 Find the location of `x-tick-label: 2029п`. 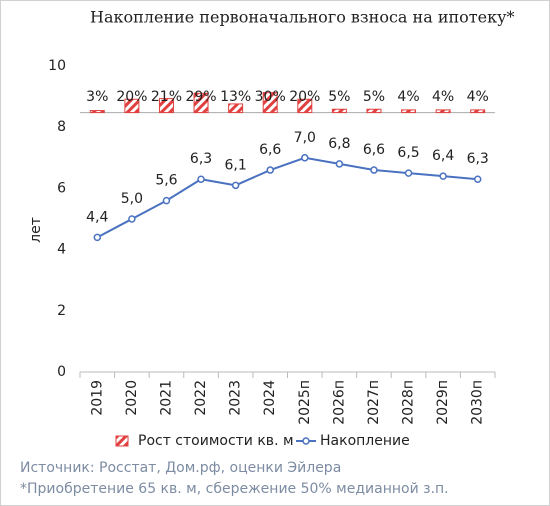

x-tick-label: 2029п is located at coordinates (443, 402).